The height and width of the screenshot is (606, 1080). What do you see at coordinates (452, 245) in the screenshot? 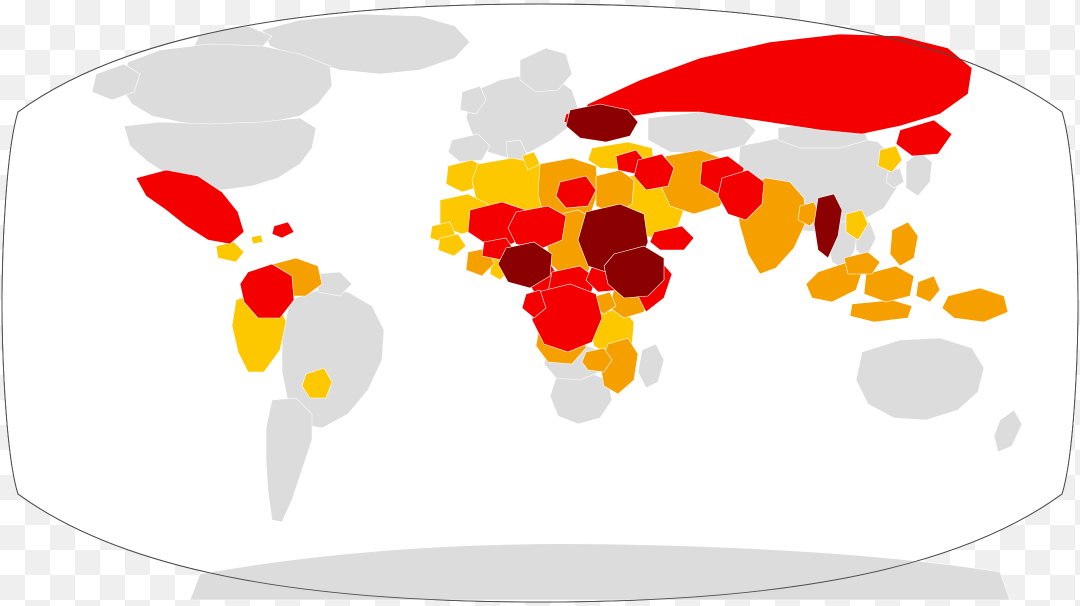
I see `country-guinea` at bounding box center [452, 245].